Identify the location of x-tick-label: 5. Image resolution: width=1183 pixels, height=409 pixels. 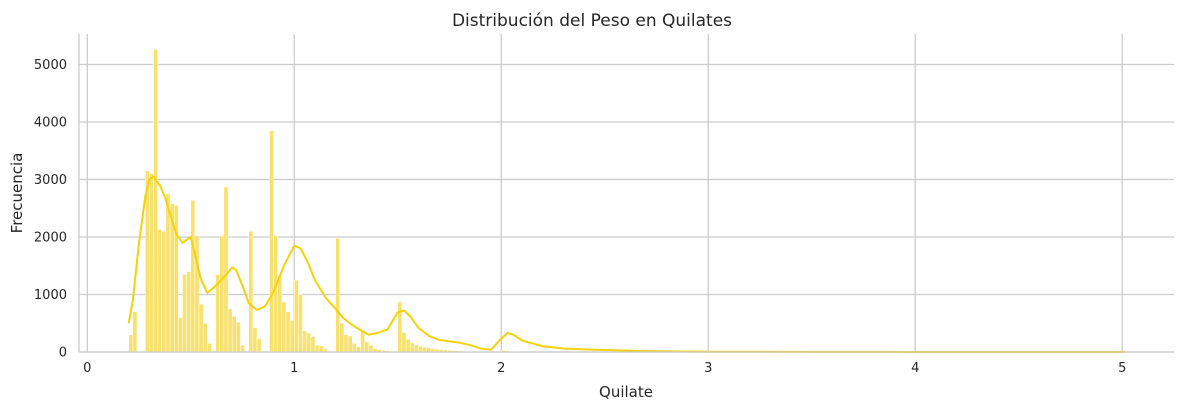
(1122, 368).